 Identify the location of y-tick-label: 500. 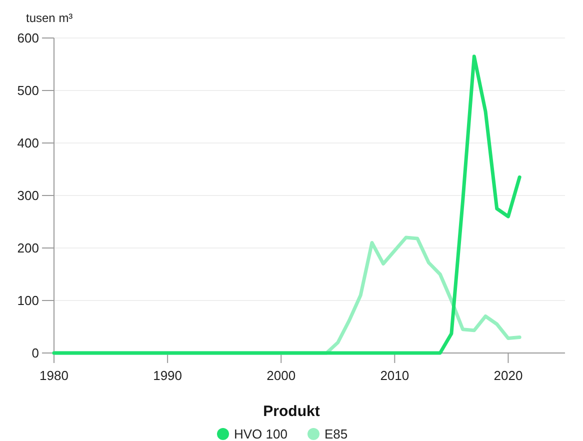
(28, 90).